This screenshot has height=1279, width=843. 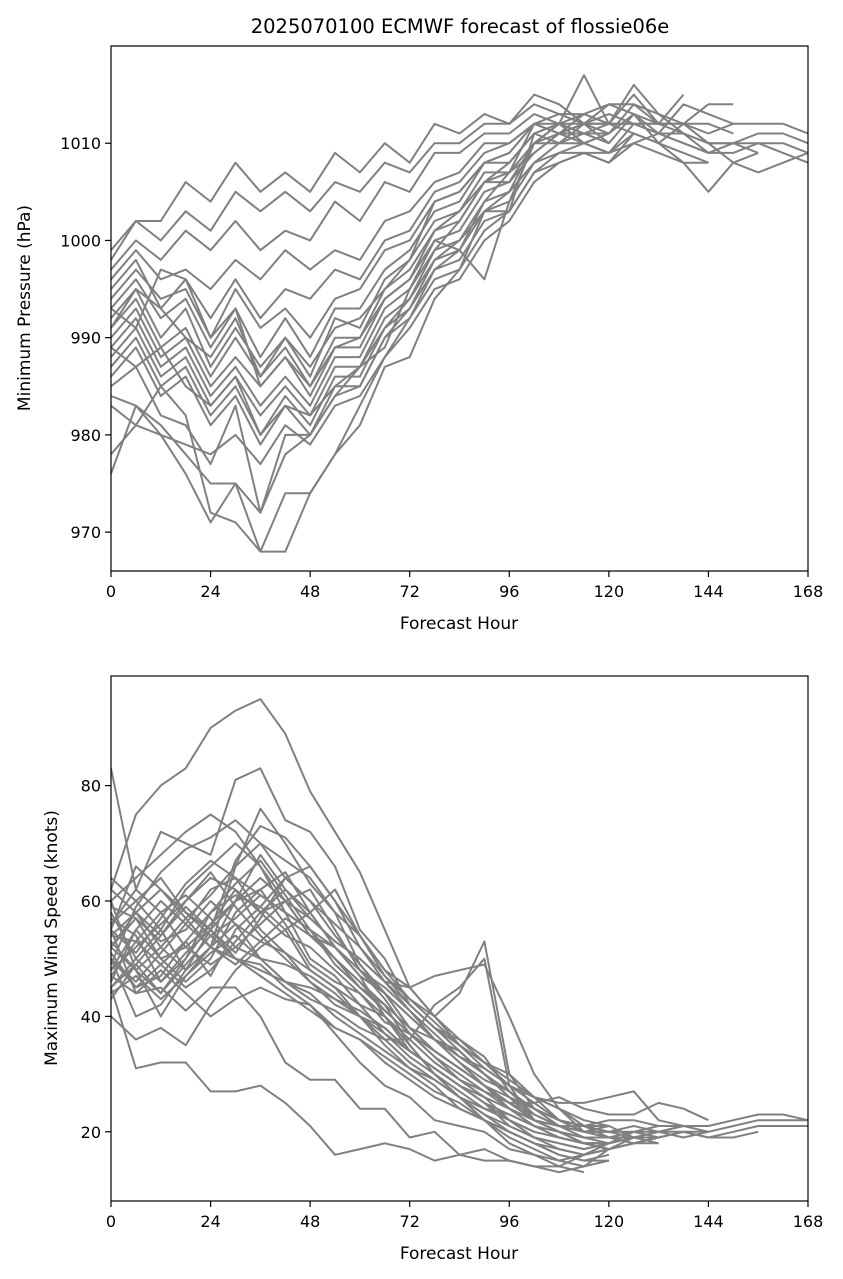 I want to click on pressure-y-tick-label: 1000, so click(x=80, y=240).